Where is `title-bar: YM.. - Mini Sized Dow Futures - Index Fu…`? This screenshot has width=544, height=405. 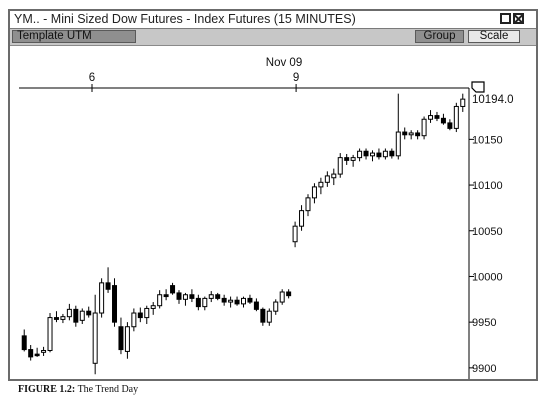
title-bar: YM.. - Mini Sized Dow Futures - Index Fu… is located at coordinates (273, 20).